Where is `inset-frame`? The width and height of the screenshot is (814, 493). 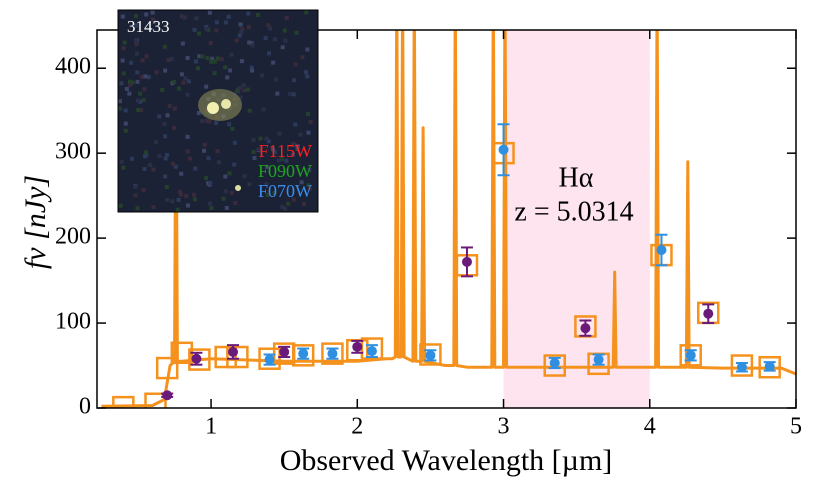
inset-frame is located at coordinates (218, 111).